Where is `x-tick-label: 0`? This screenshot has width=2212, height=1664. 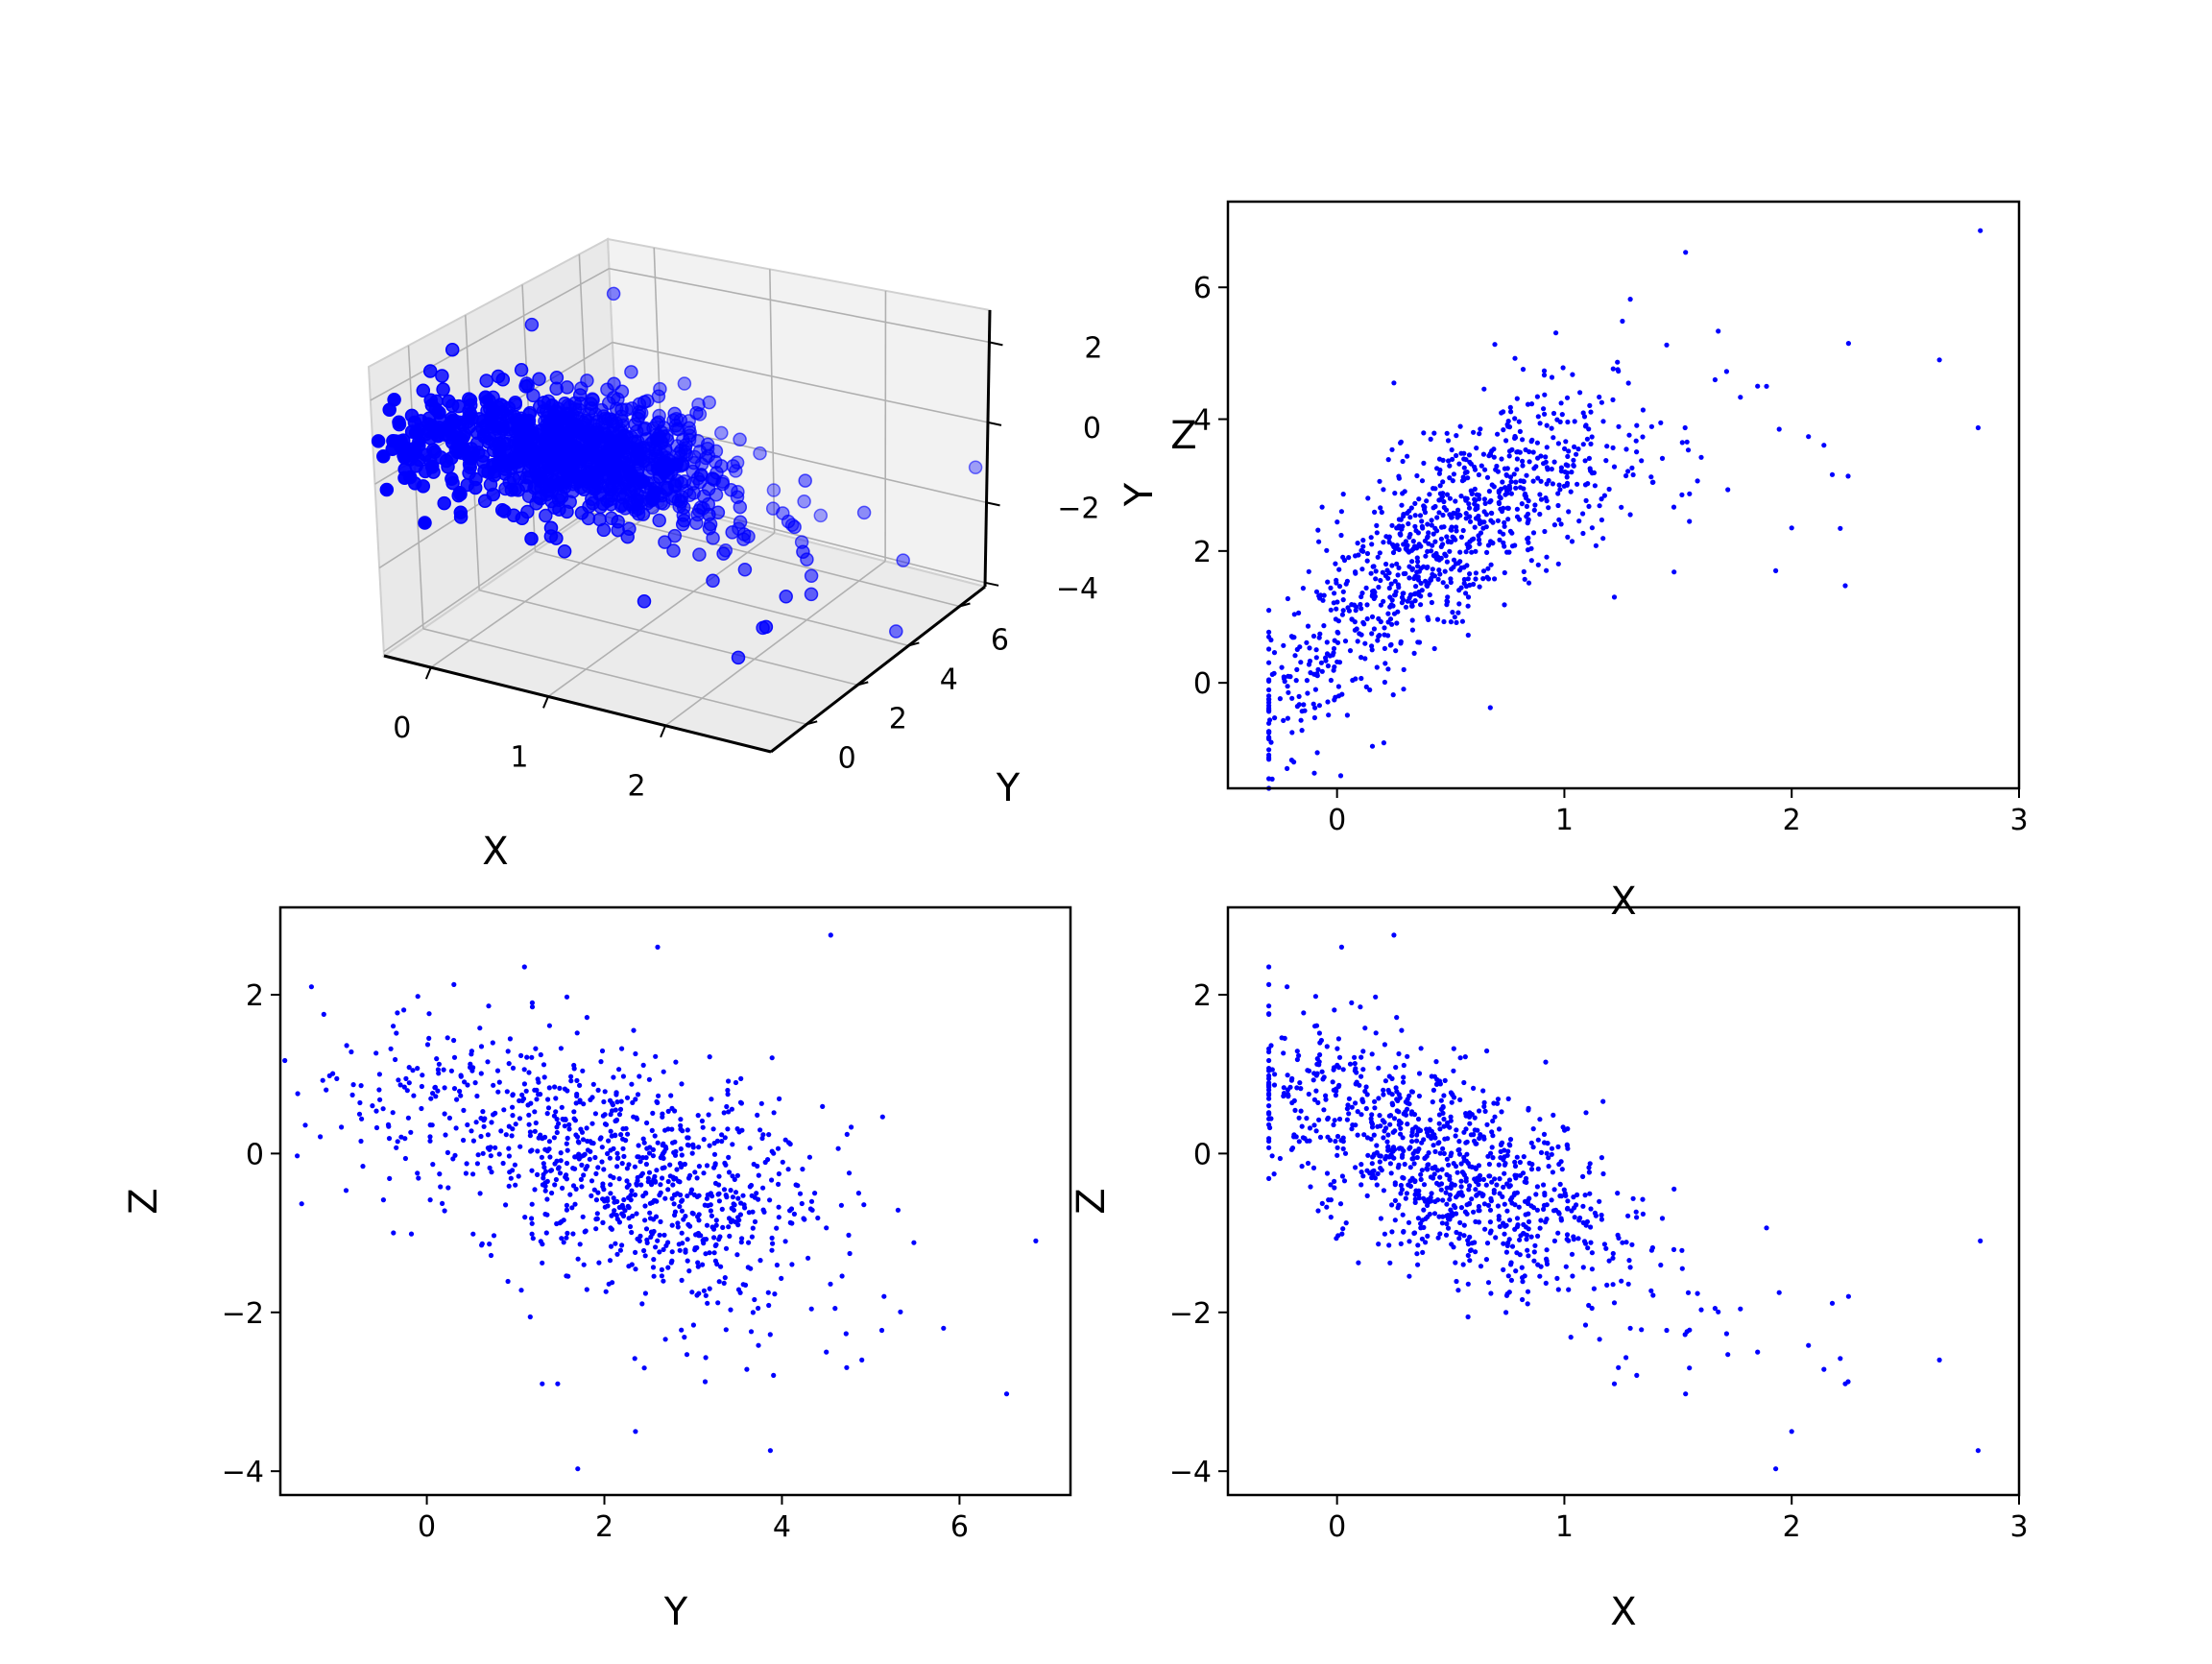 x-tick-label: 0 is located at coordinates (1337, 820).